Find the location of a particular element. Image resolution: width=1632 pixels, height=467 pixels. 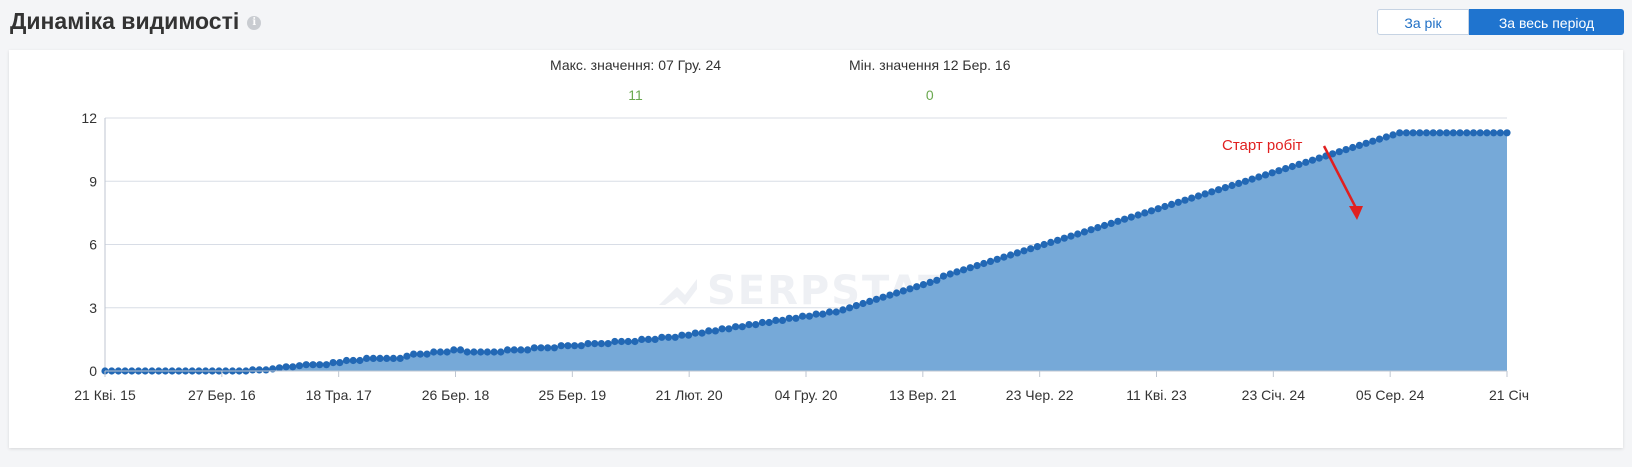

x-tick-label: 18 Тра. 17 is located at coordinates (339, 395).